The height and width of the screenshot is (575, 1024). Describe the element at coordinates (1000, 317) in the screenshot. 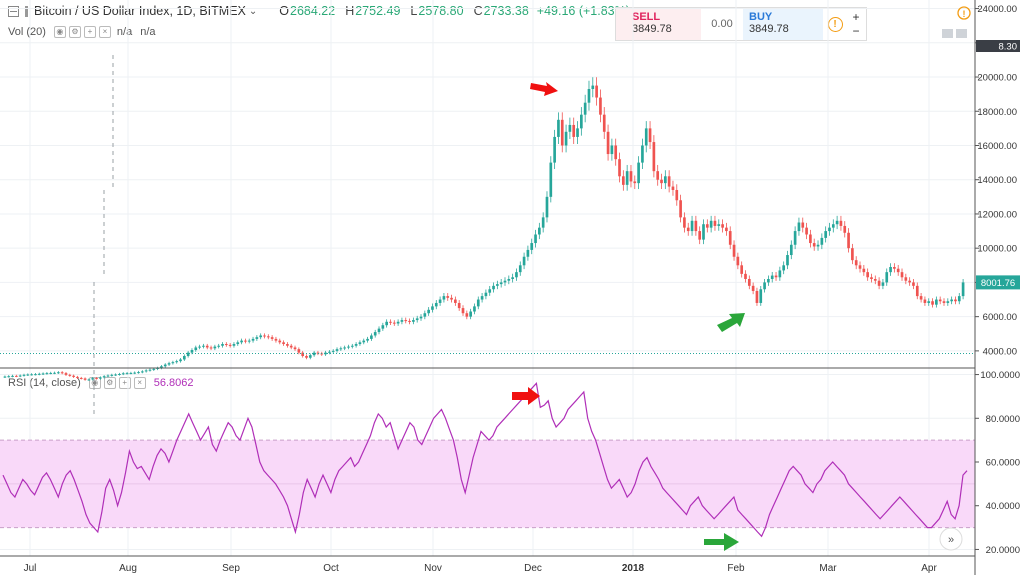

I see `price-tick-label: 6000.00` at that location.